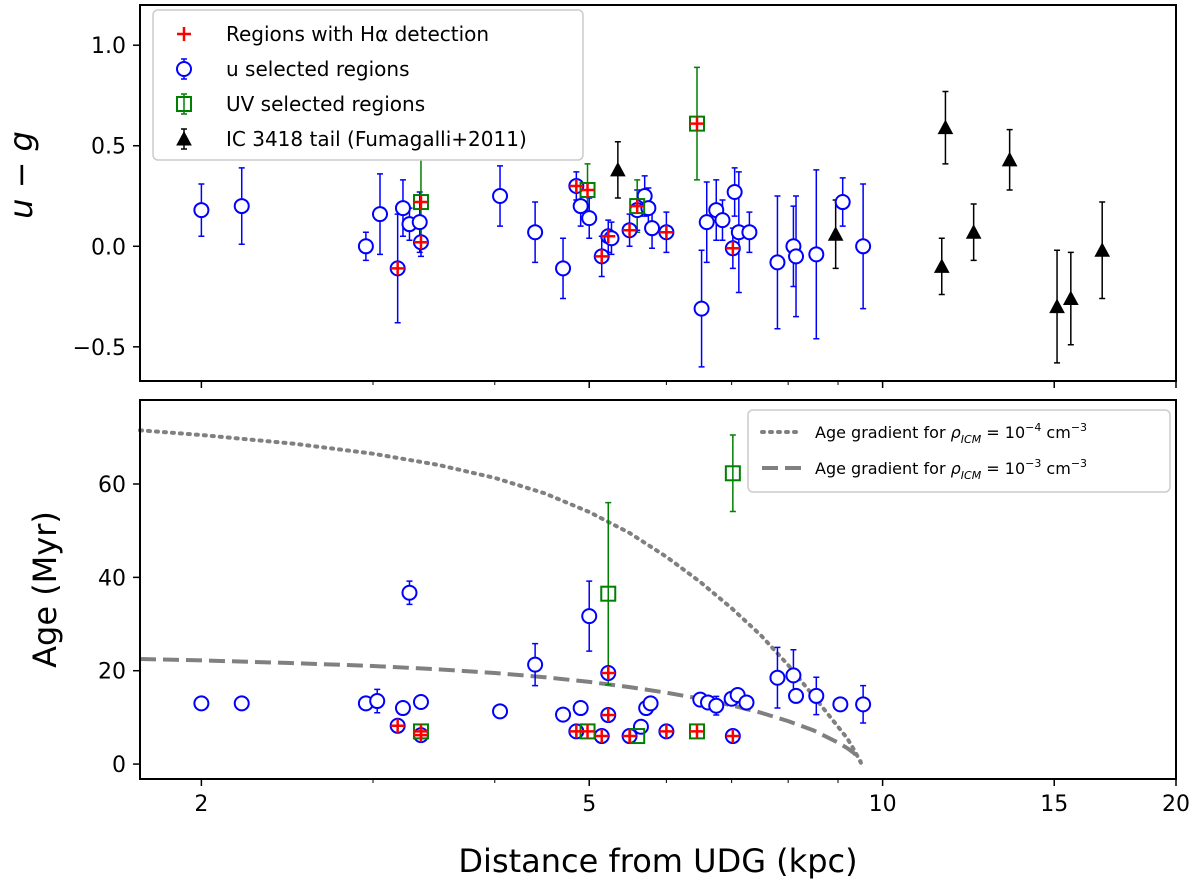 Image resolution: width=1200 pixels, height=883 pixels. What do you see at coordinates (501, 710) in the screenshot?
I see `age-gradient-dashed-curve` at bounding box center [501, 710].